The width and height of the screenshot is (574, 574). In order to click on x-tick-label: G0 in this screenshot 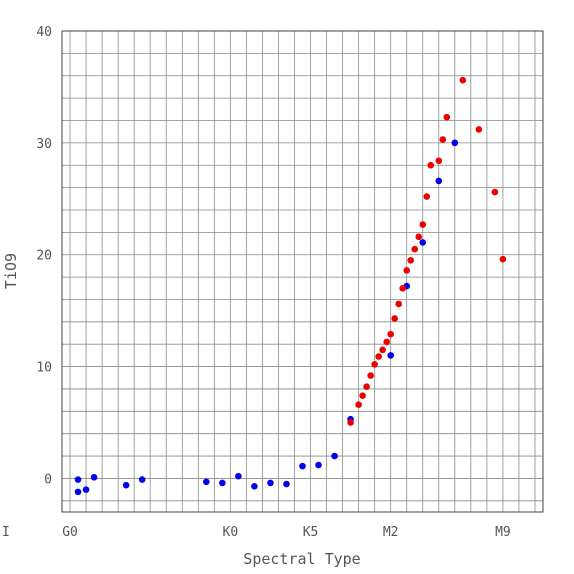, I will do `click(70, 532)`.